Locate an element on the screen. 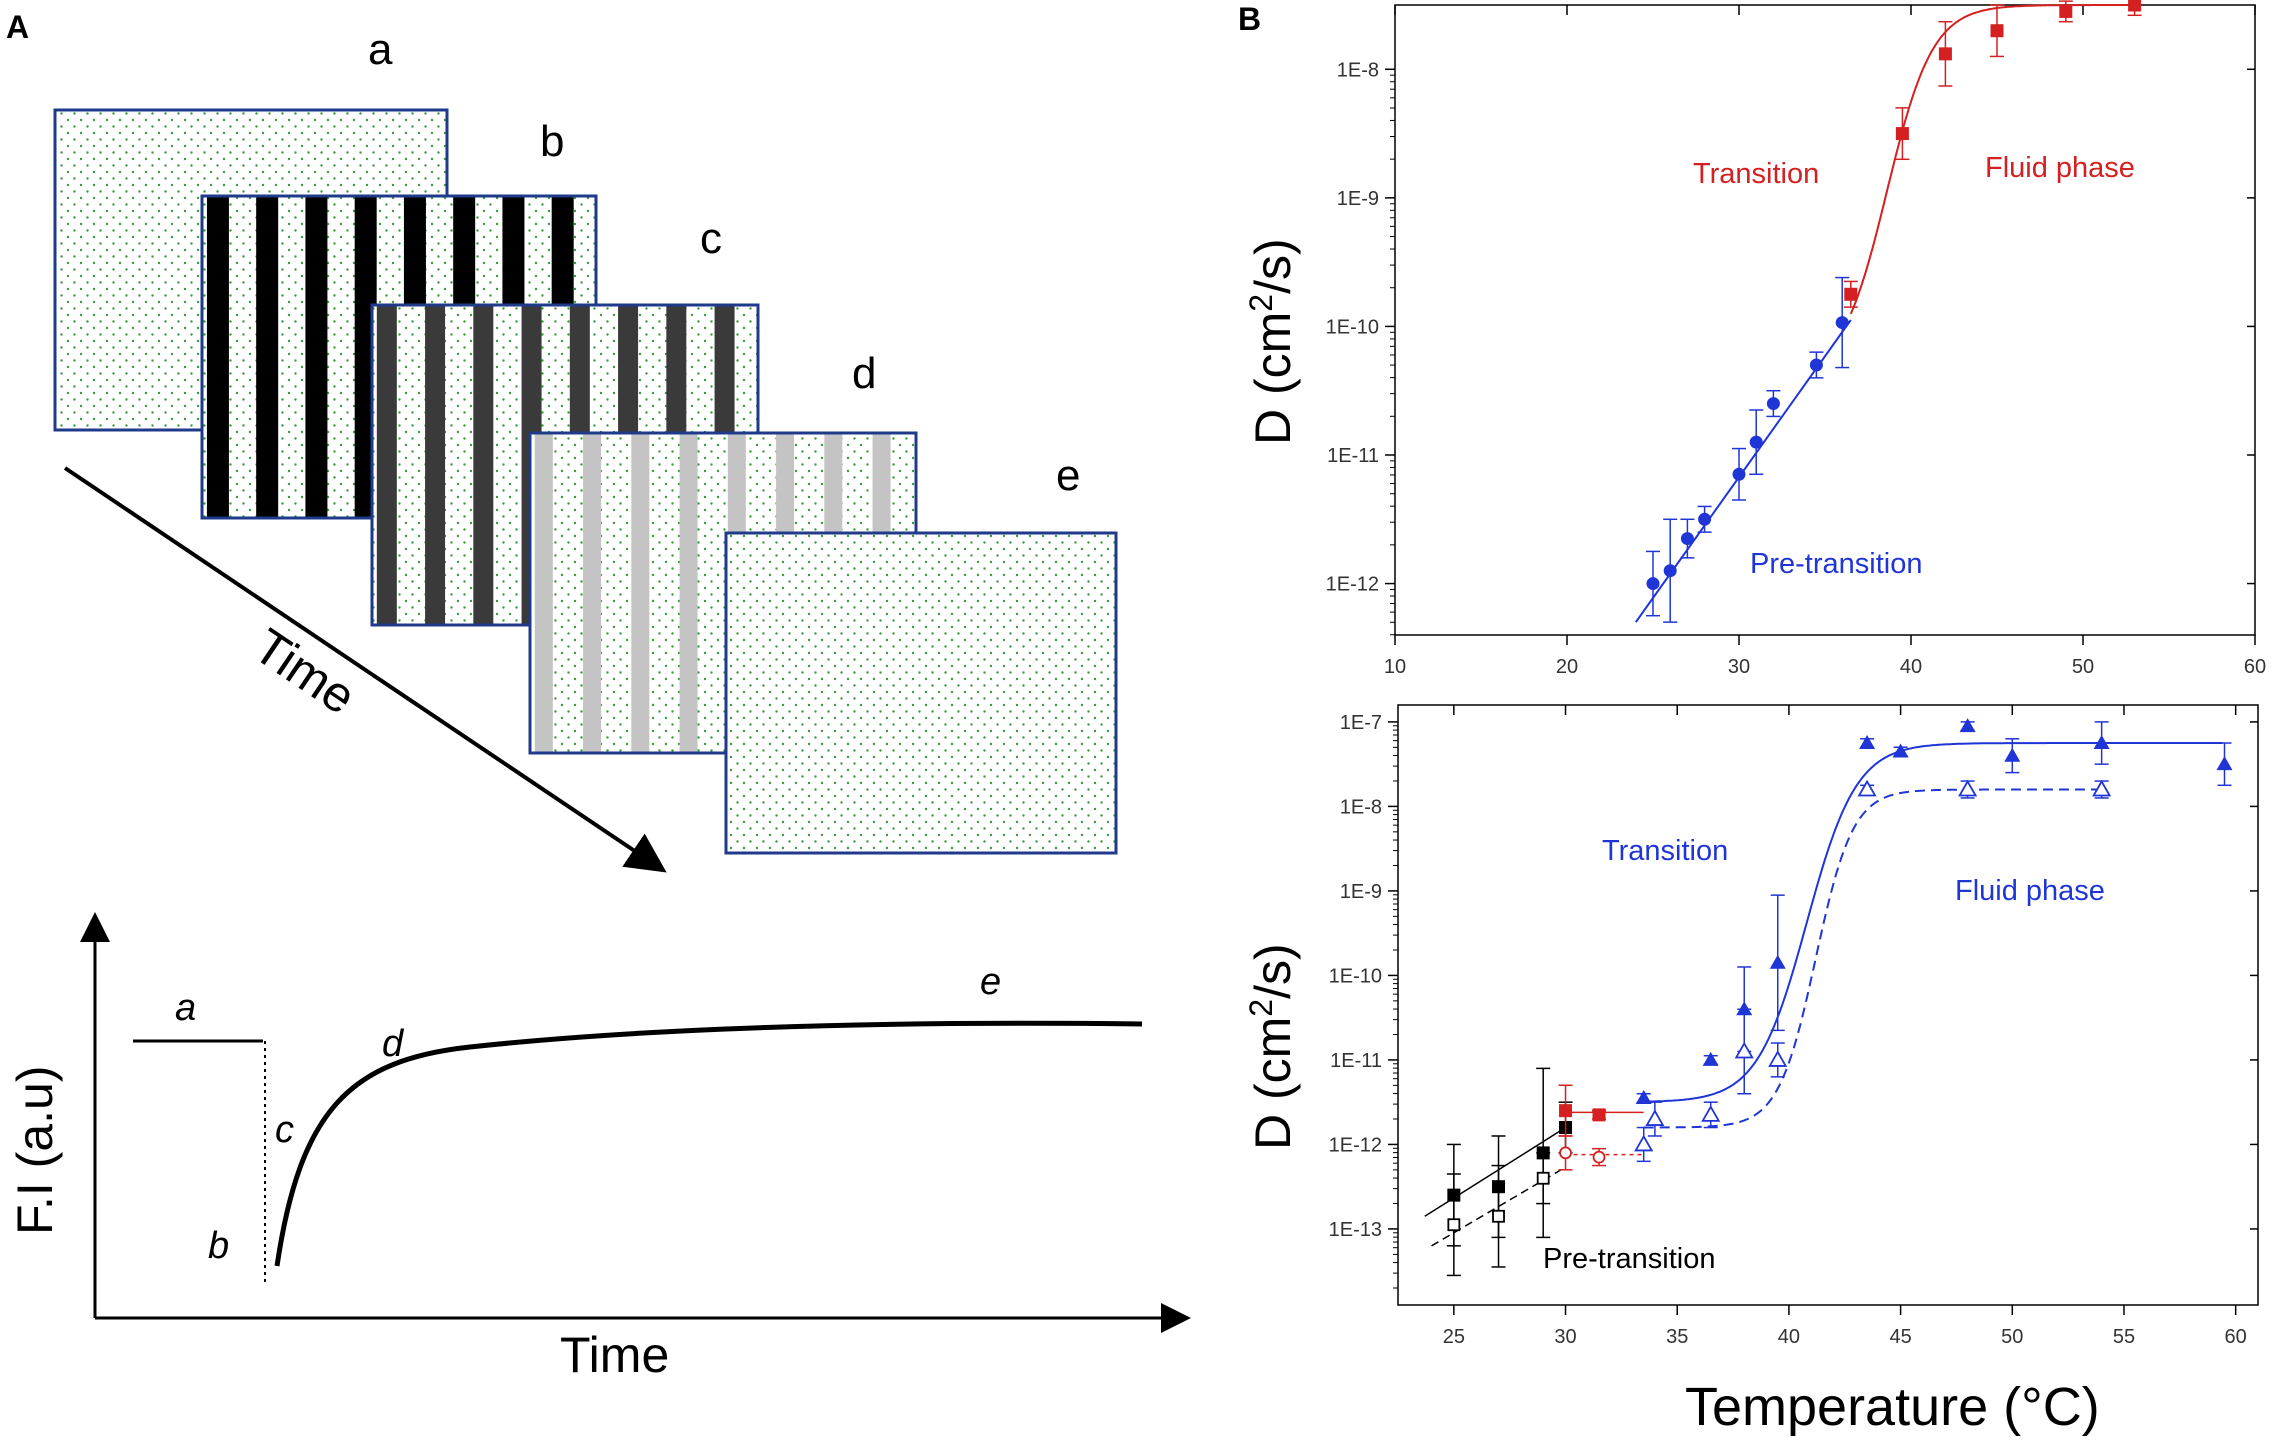 This screenshot has height=1455, width=2273. chart-bottom-fit-curve is located at coordinates (1871, 958).